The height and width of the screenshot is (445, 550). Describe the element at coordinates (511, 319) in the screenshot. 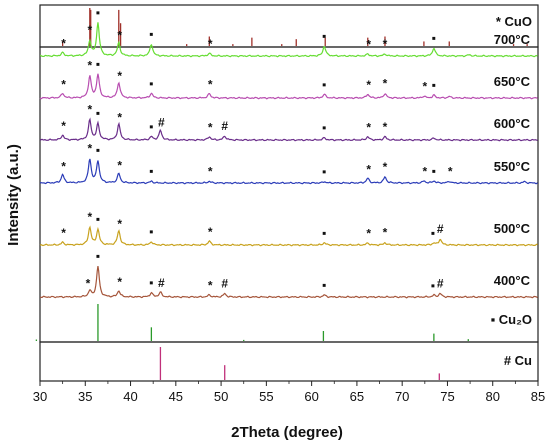

I see `reference-label-cu2o: ▪ Cu₂O` at that location.